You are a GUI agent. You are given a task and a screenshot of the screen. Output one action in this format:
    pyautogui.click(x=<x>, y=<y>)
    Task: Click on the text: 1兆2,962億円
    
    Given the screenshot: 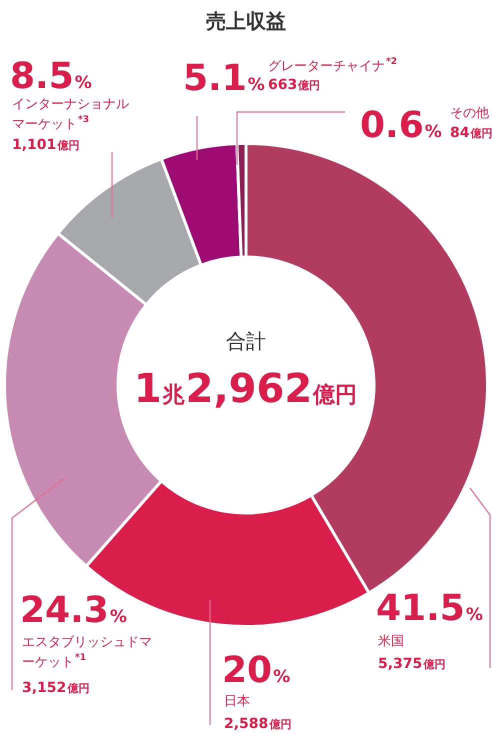 What is the action you would take?
    pyautogui.click(x=246, y=389)
    